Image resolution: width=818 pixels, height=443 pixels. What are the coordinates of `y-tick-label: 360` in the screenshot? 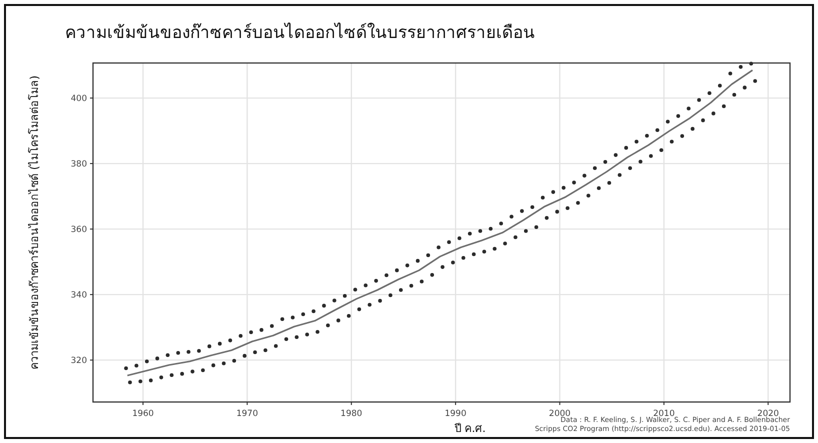 It's located at (78, 230).